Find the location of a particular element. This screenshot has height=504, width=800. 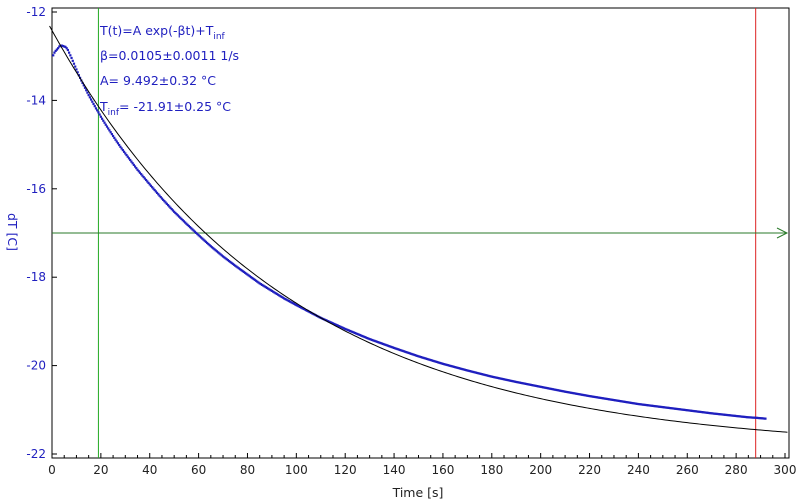

cursor-arrow-icon is located at coordinates (782, 233).